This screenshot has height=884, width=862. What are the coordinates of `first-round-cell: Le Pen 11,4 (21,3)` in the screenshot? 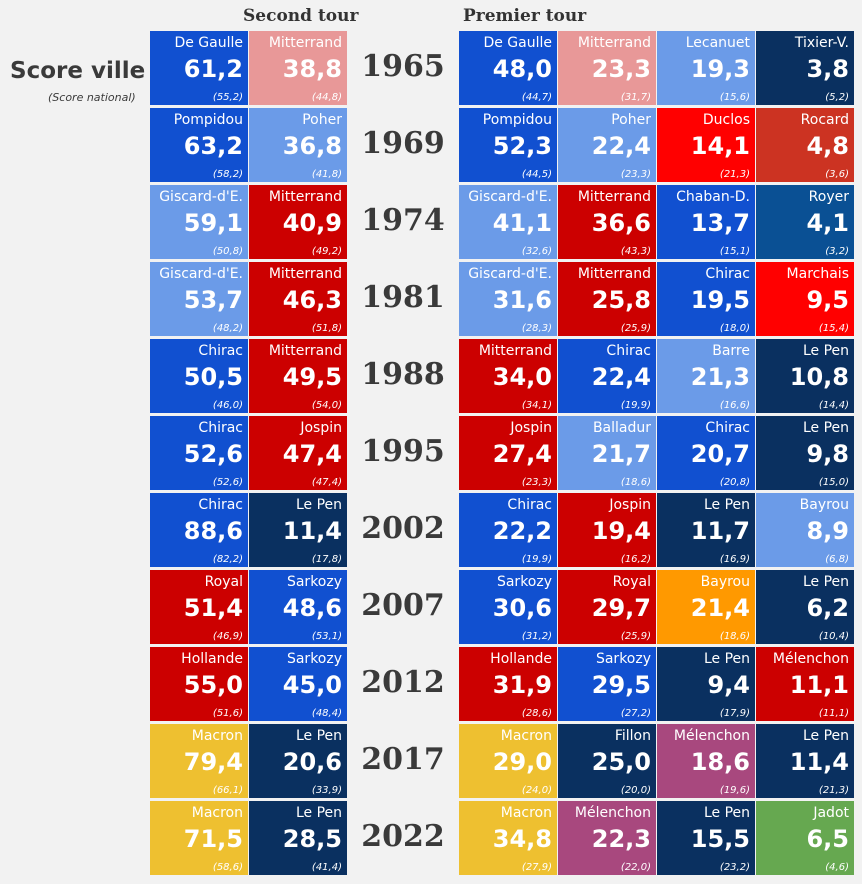 It's located at (805, 761).